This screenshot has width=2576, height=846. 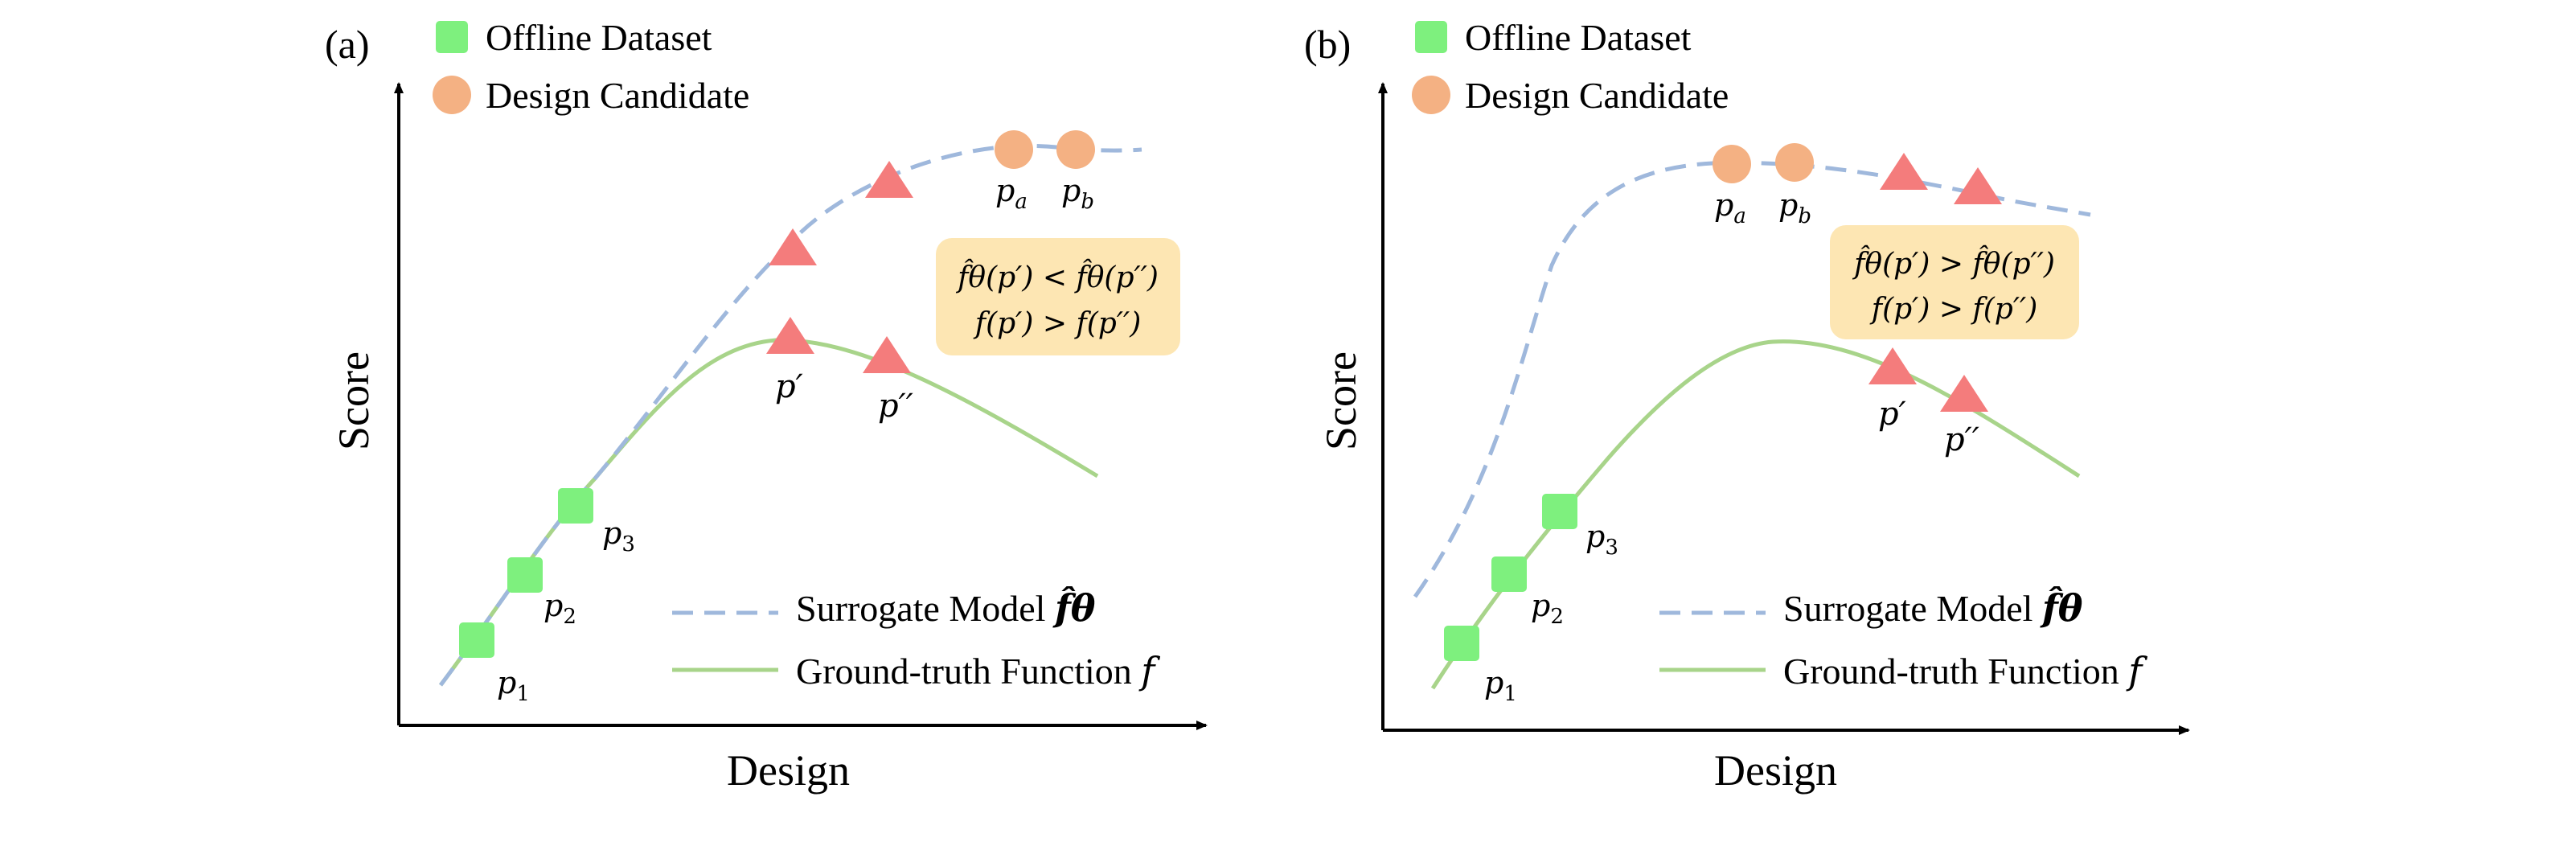 I want to click on panel-label-a: (a), so click(x=347, y=44).